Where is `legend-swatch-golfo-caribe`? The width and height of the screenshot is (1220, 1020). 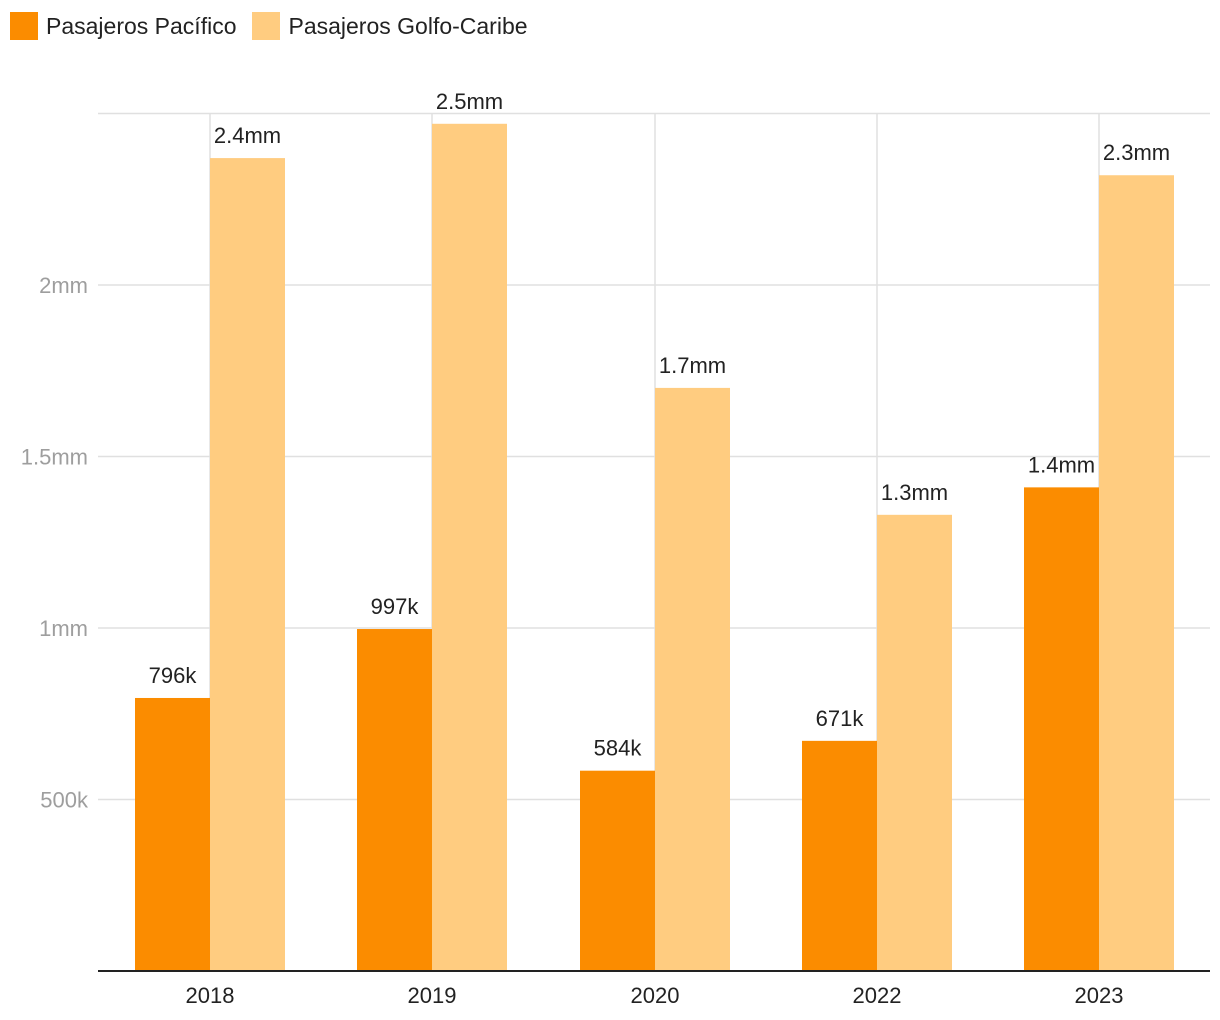 legend-swatch-golfo-caribe is located at coordinates (266, 26).